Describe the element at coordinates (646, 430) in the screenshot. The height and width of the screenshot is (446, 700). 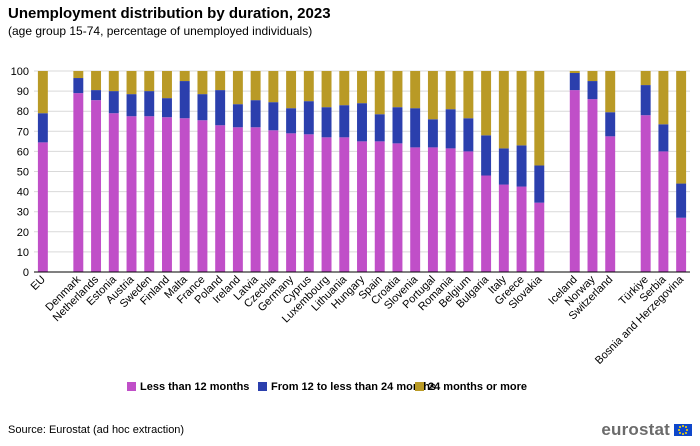
I see `eurostat-logo: eurostat` at that location.